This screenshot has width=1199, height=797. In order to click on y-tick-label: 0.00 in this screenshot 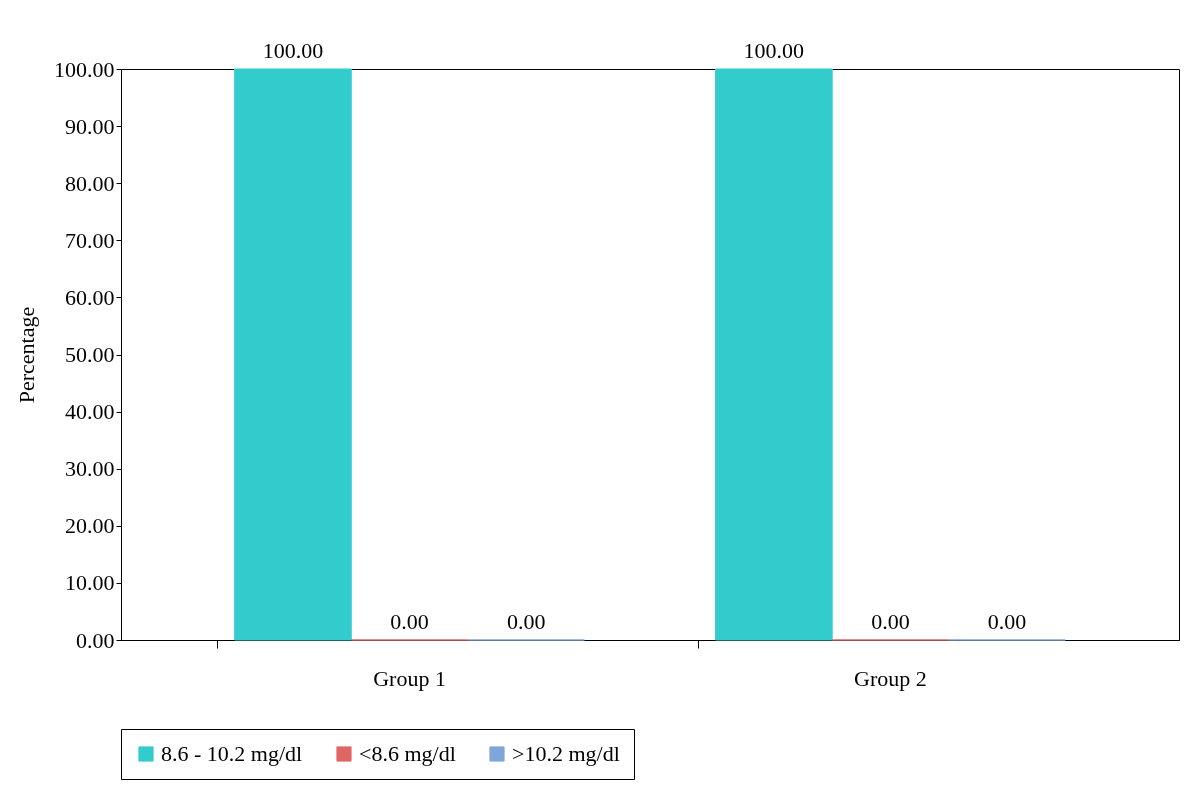, I will do `click(95, 640)`.